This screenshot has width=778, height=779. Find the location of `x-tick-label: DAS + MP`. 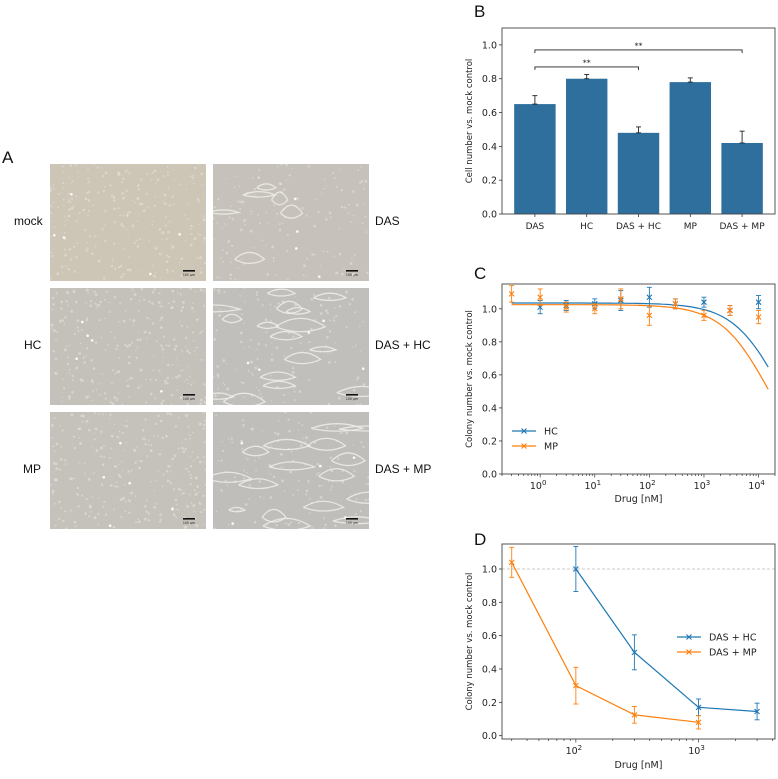

x-tick-label: DAS + MP is located at coordinates (743, 227).